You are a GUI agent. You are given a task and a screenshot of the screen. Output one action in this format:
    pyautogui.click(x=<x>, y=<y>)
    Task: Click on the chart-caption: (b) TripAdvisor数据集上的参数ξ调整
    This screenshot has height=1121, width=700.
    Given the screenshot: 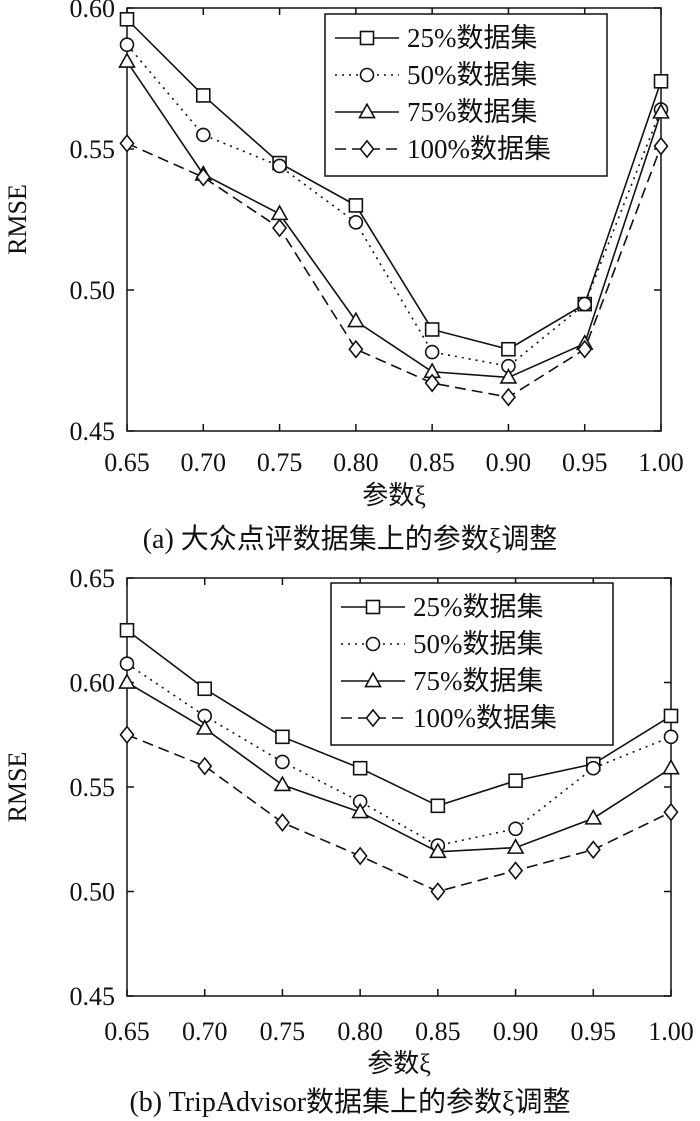 What is the action you would take?
    pyautogui.click(x=349, y=1102)
    